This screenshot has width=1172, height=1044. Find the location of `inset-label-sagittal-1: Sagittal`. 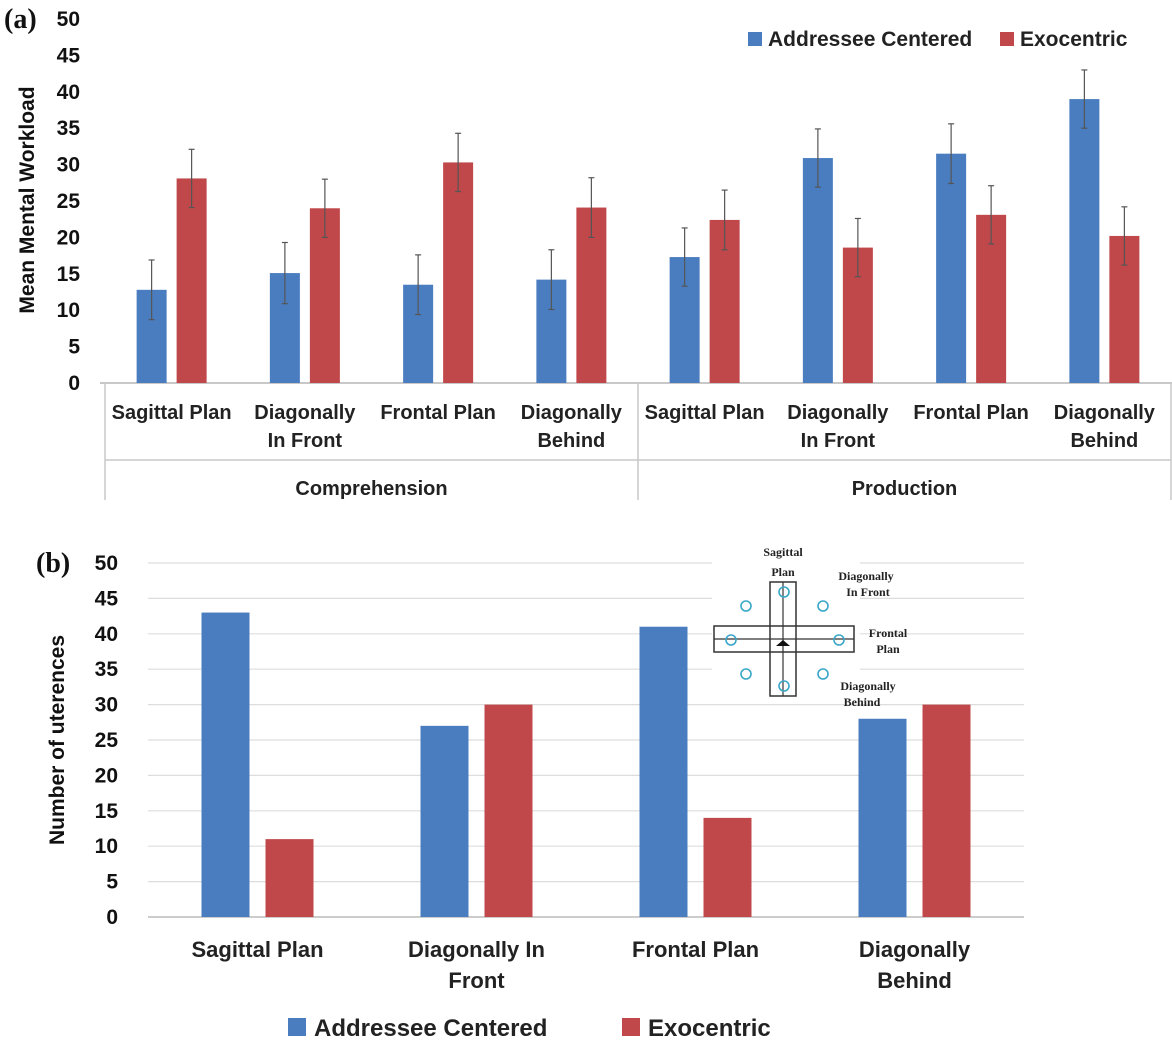

inset-label-sagittal-1: Sagittal is located at coordinates (783, 552).